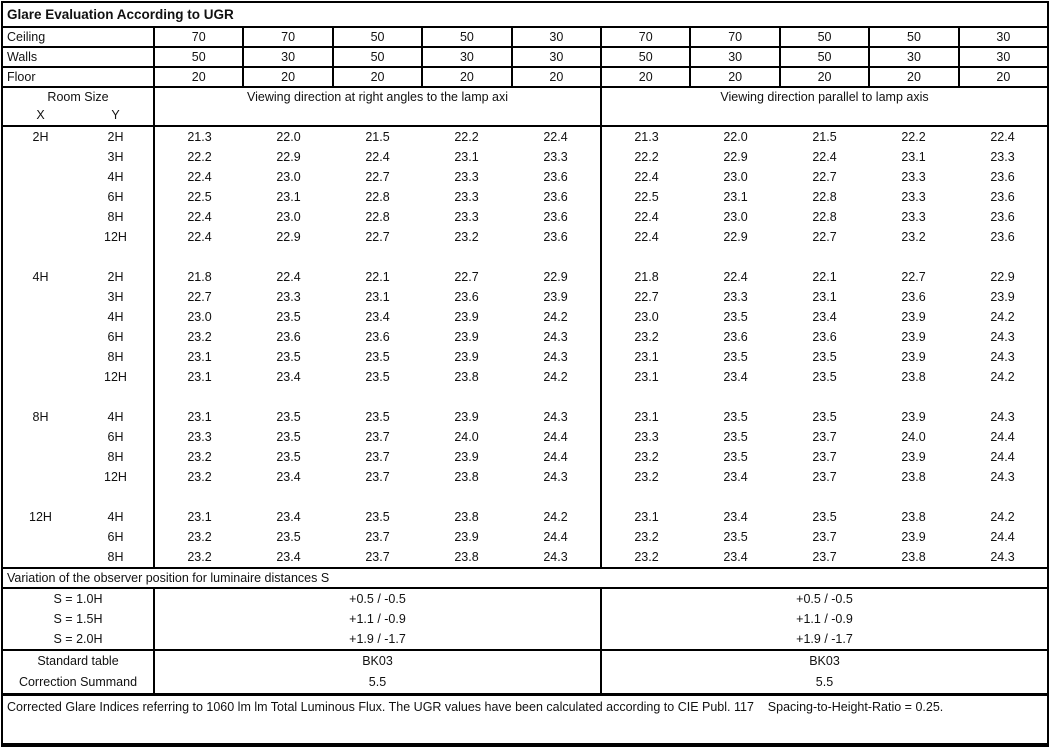 The width and height of the screenshot is (1050, 751). What do you see at coordinates (78, 661) in the screenshot?
I see `summary-row-label: Standard table` at bounding box center [78, 661].